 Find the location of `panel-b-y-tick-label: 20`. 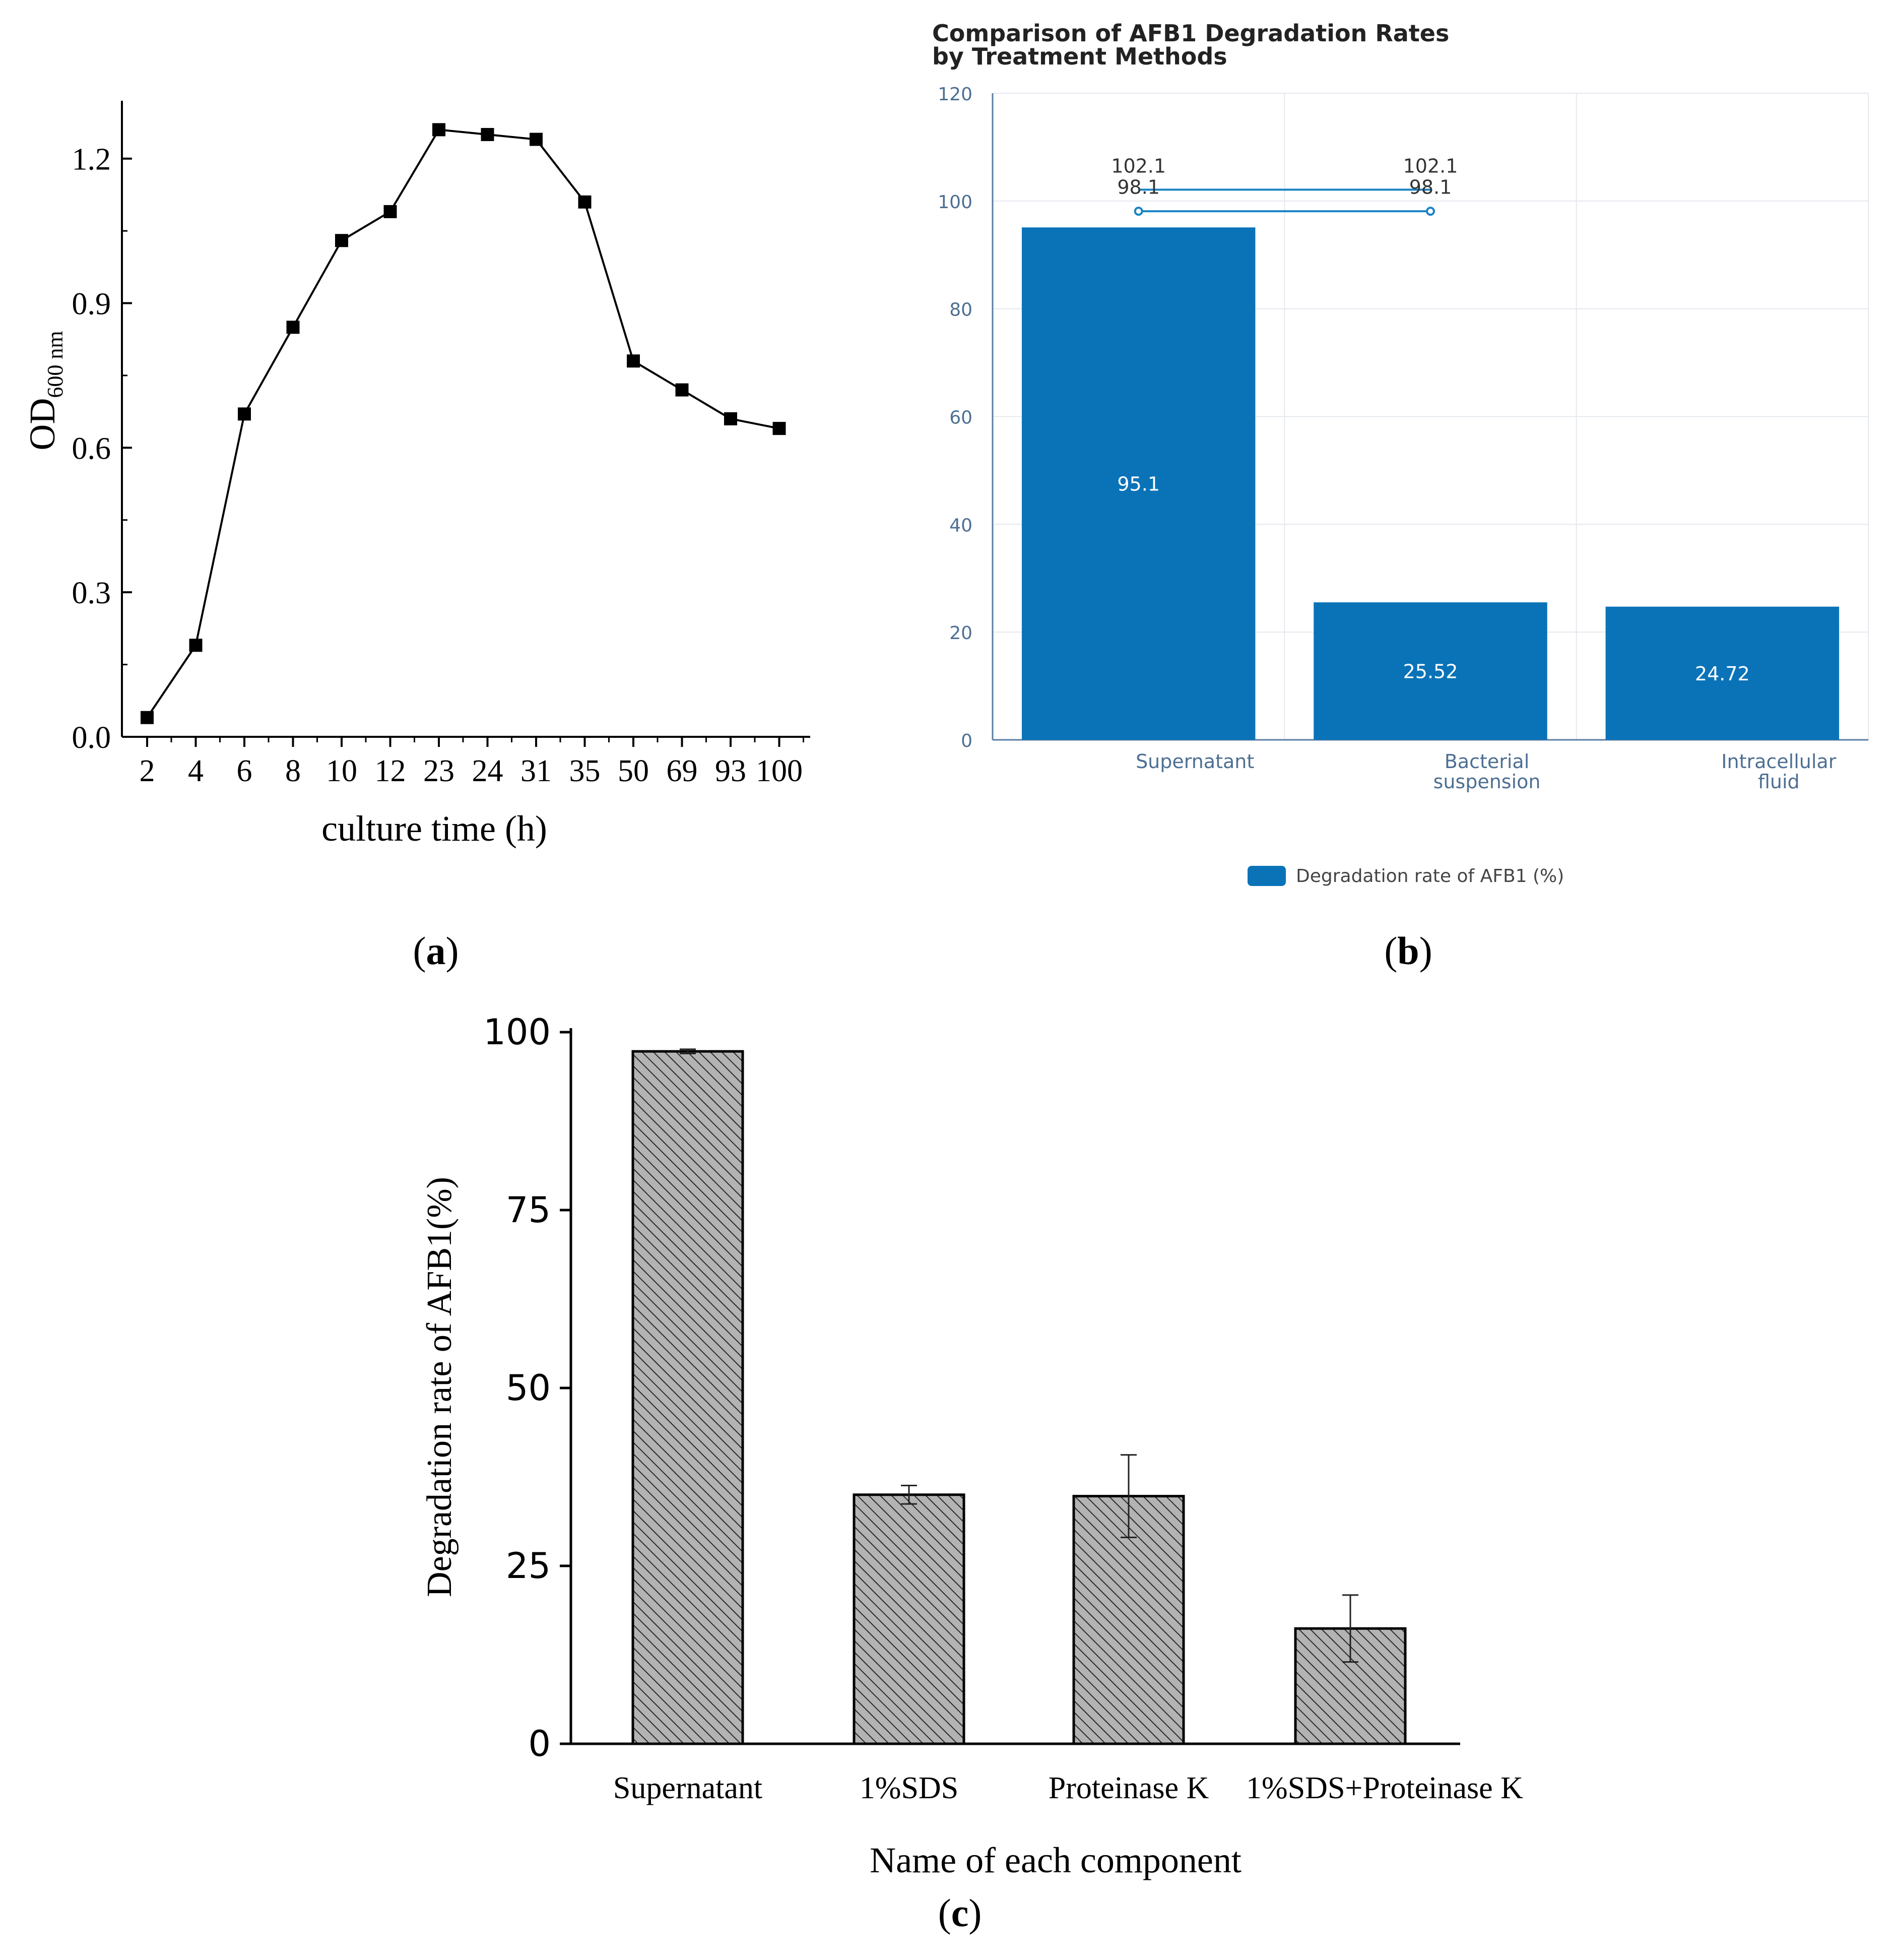

panel-b-y-tick-label: 20 is located at coordinates (960, 633).